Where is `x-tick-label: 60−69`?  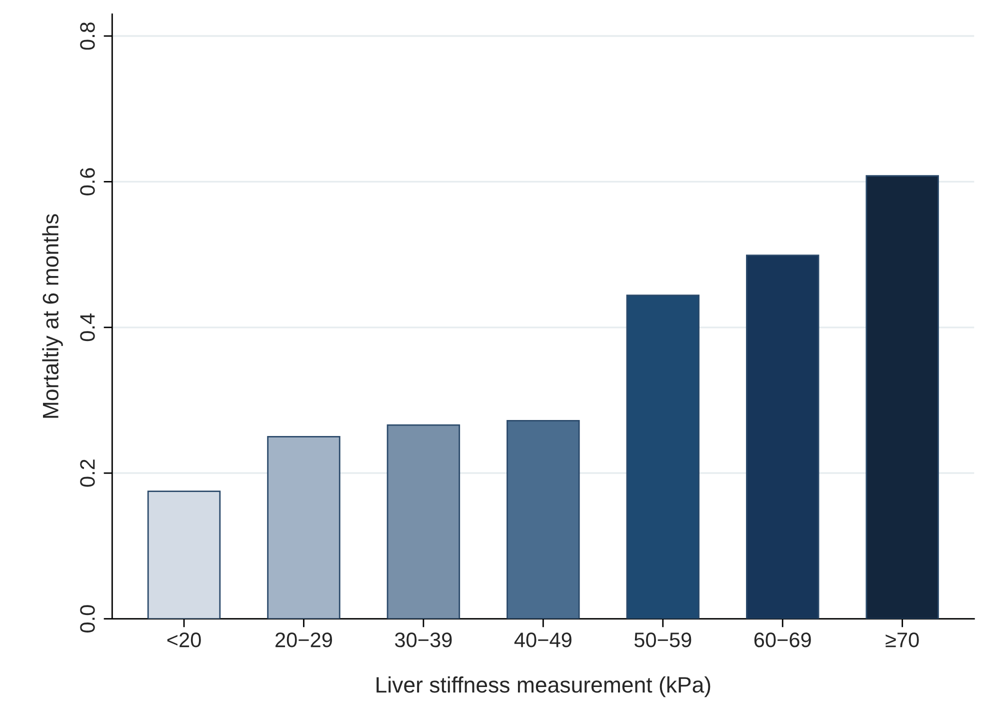
x-tick-label: 60−69 is located at coordinates (782, 640).